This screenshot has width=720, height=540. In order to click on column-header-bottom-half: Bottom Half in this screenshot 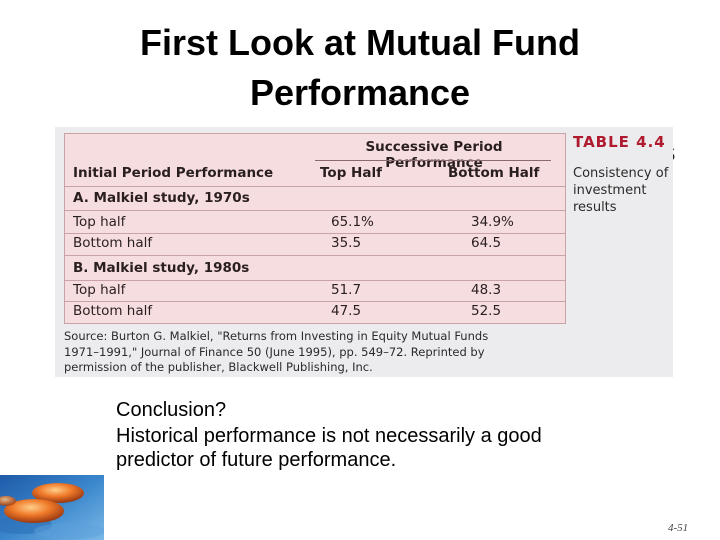, I will do `click(494, 173)`.